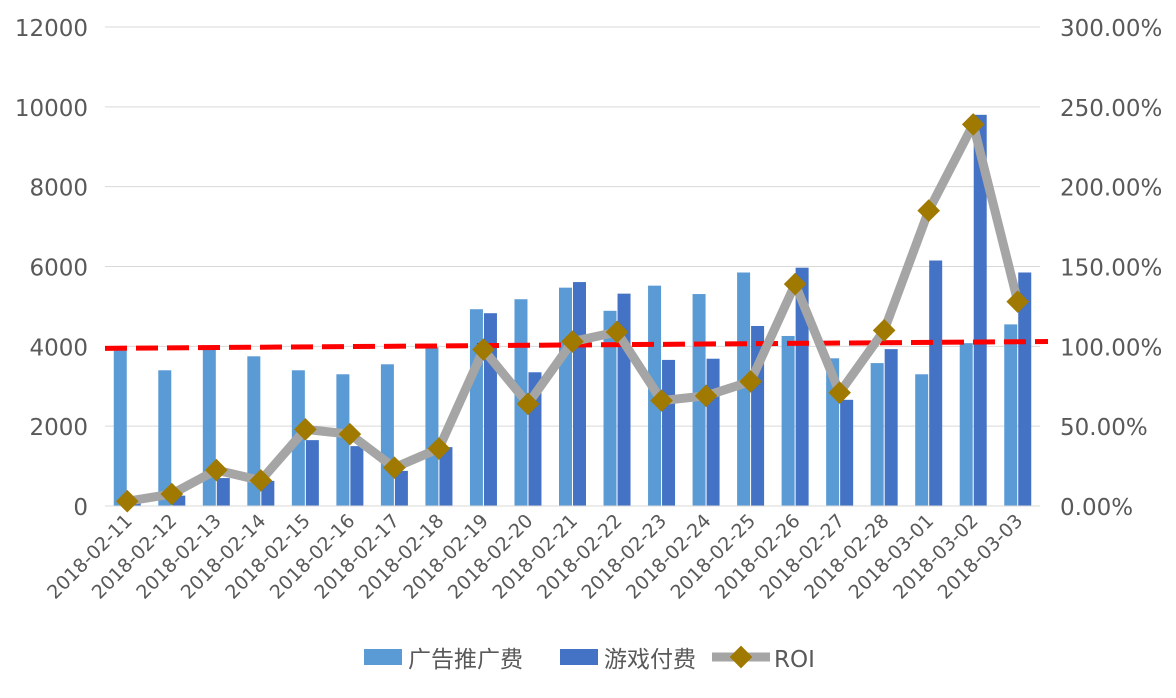 Image resolution: width=1176 pixels, height=698 pixels. What do you see at coordinates (465, 660) in the screenshot?
I see `legend-label-ad-spend: 广告推广费` at bounding box center [465, 660].